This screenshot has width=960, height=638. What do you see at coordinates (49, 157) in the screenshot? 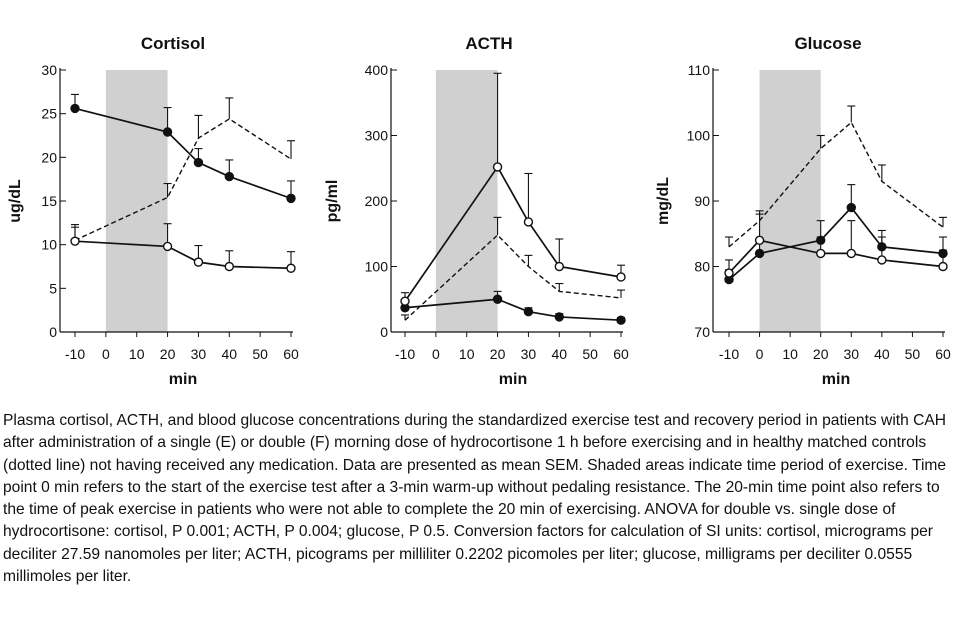
I see `y-tick-label: 20` at bounding box center [49, 157].